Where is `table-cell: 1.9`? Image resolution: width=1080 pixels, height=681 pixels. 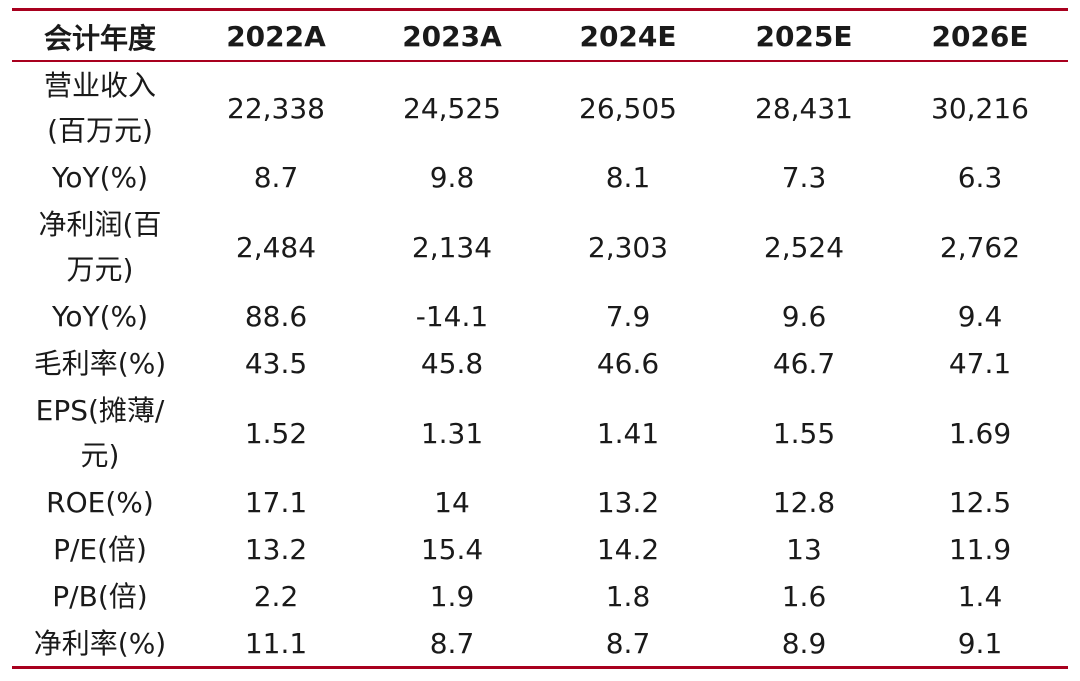
table-cell: 1.9 is located at coordinates (452, 596).